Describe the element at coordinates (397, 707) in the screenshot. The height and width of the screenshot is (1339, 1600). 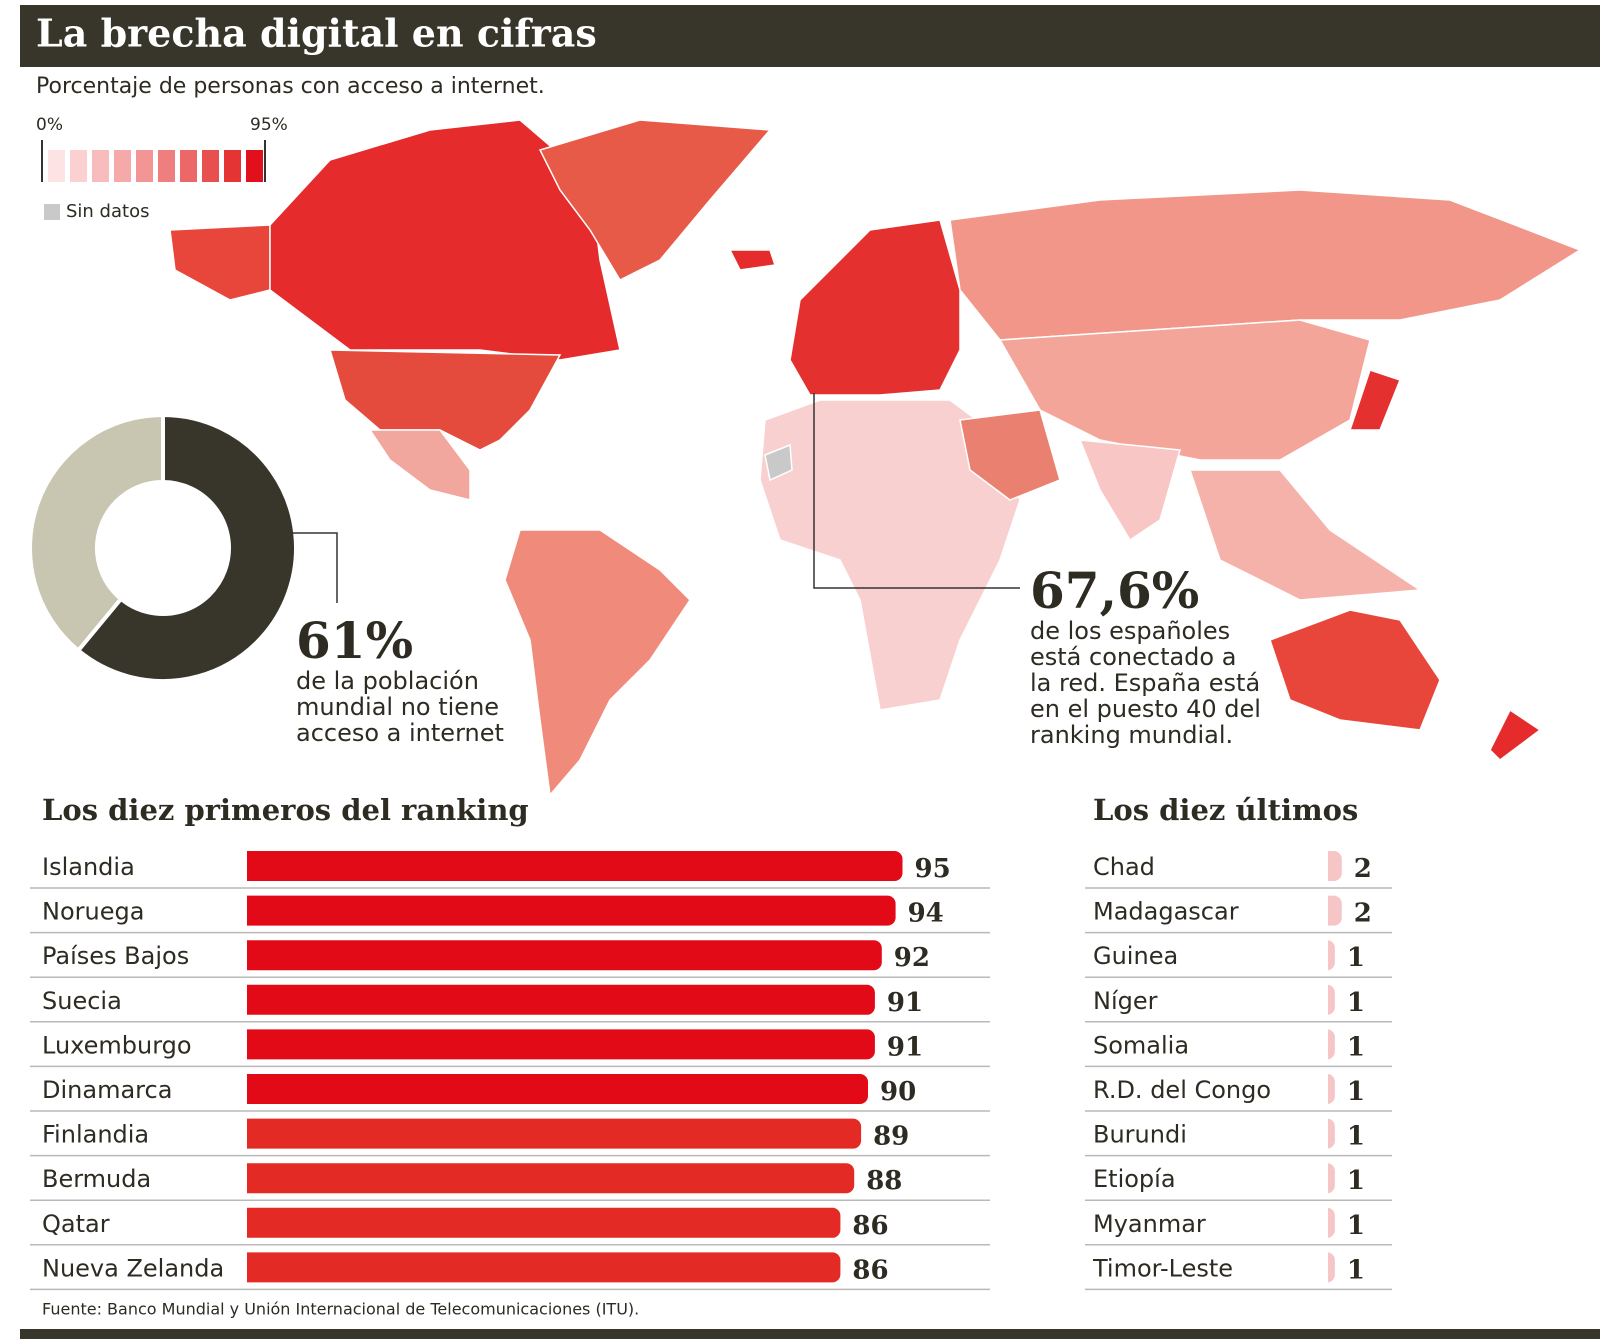
I see `callout-text: mundial no tiene` at that location.